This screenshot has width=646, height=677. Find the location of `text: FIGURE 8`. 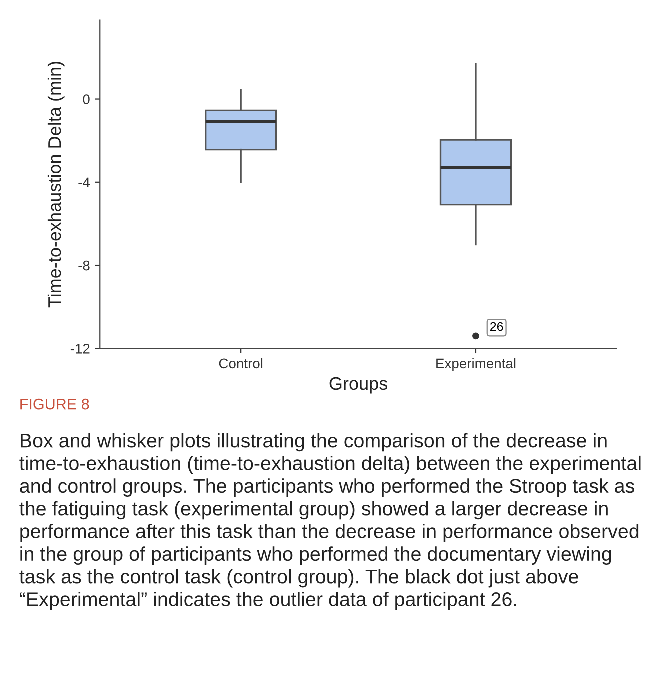

text: FIGURE 8 is located at coordinates (55, 404).